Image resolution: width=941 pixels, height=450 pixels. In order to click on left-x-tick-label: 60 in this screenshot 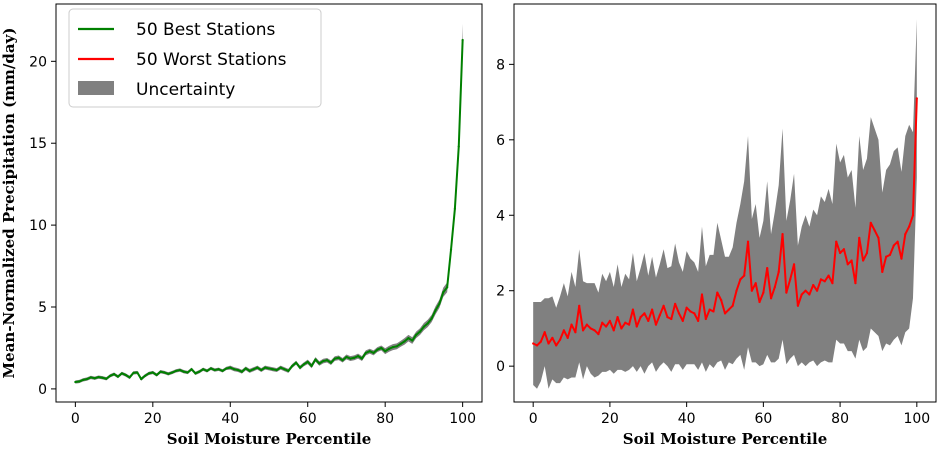, I will do `click(308, 419)`.